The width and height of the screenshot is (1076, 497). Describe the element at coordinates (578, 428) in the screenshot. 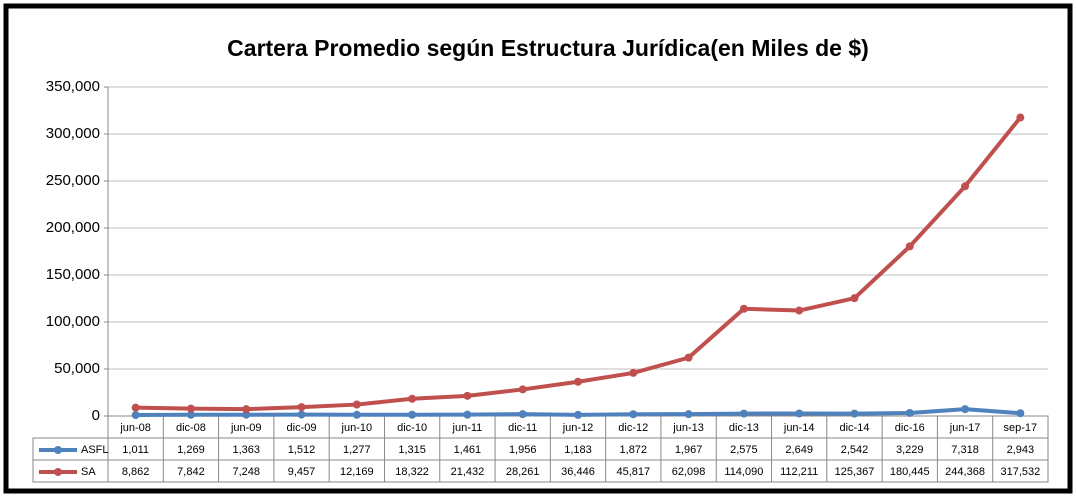

I see `x-tick-label: jun-12` at that location.